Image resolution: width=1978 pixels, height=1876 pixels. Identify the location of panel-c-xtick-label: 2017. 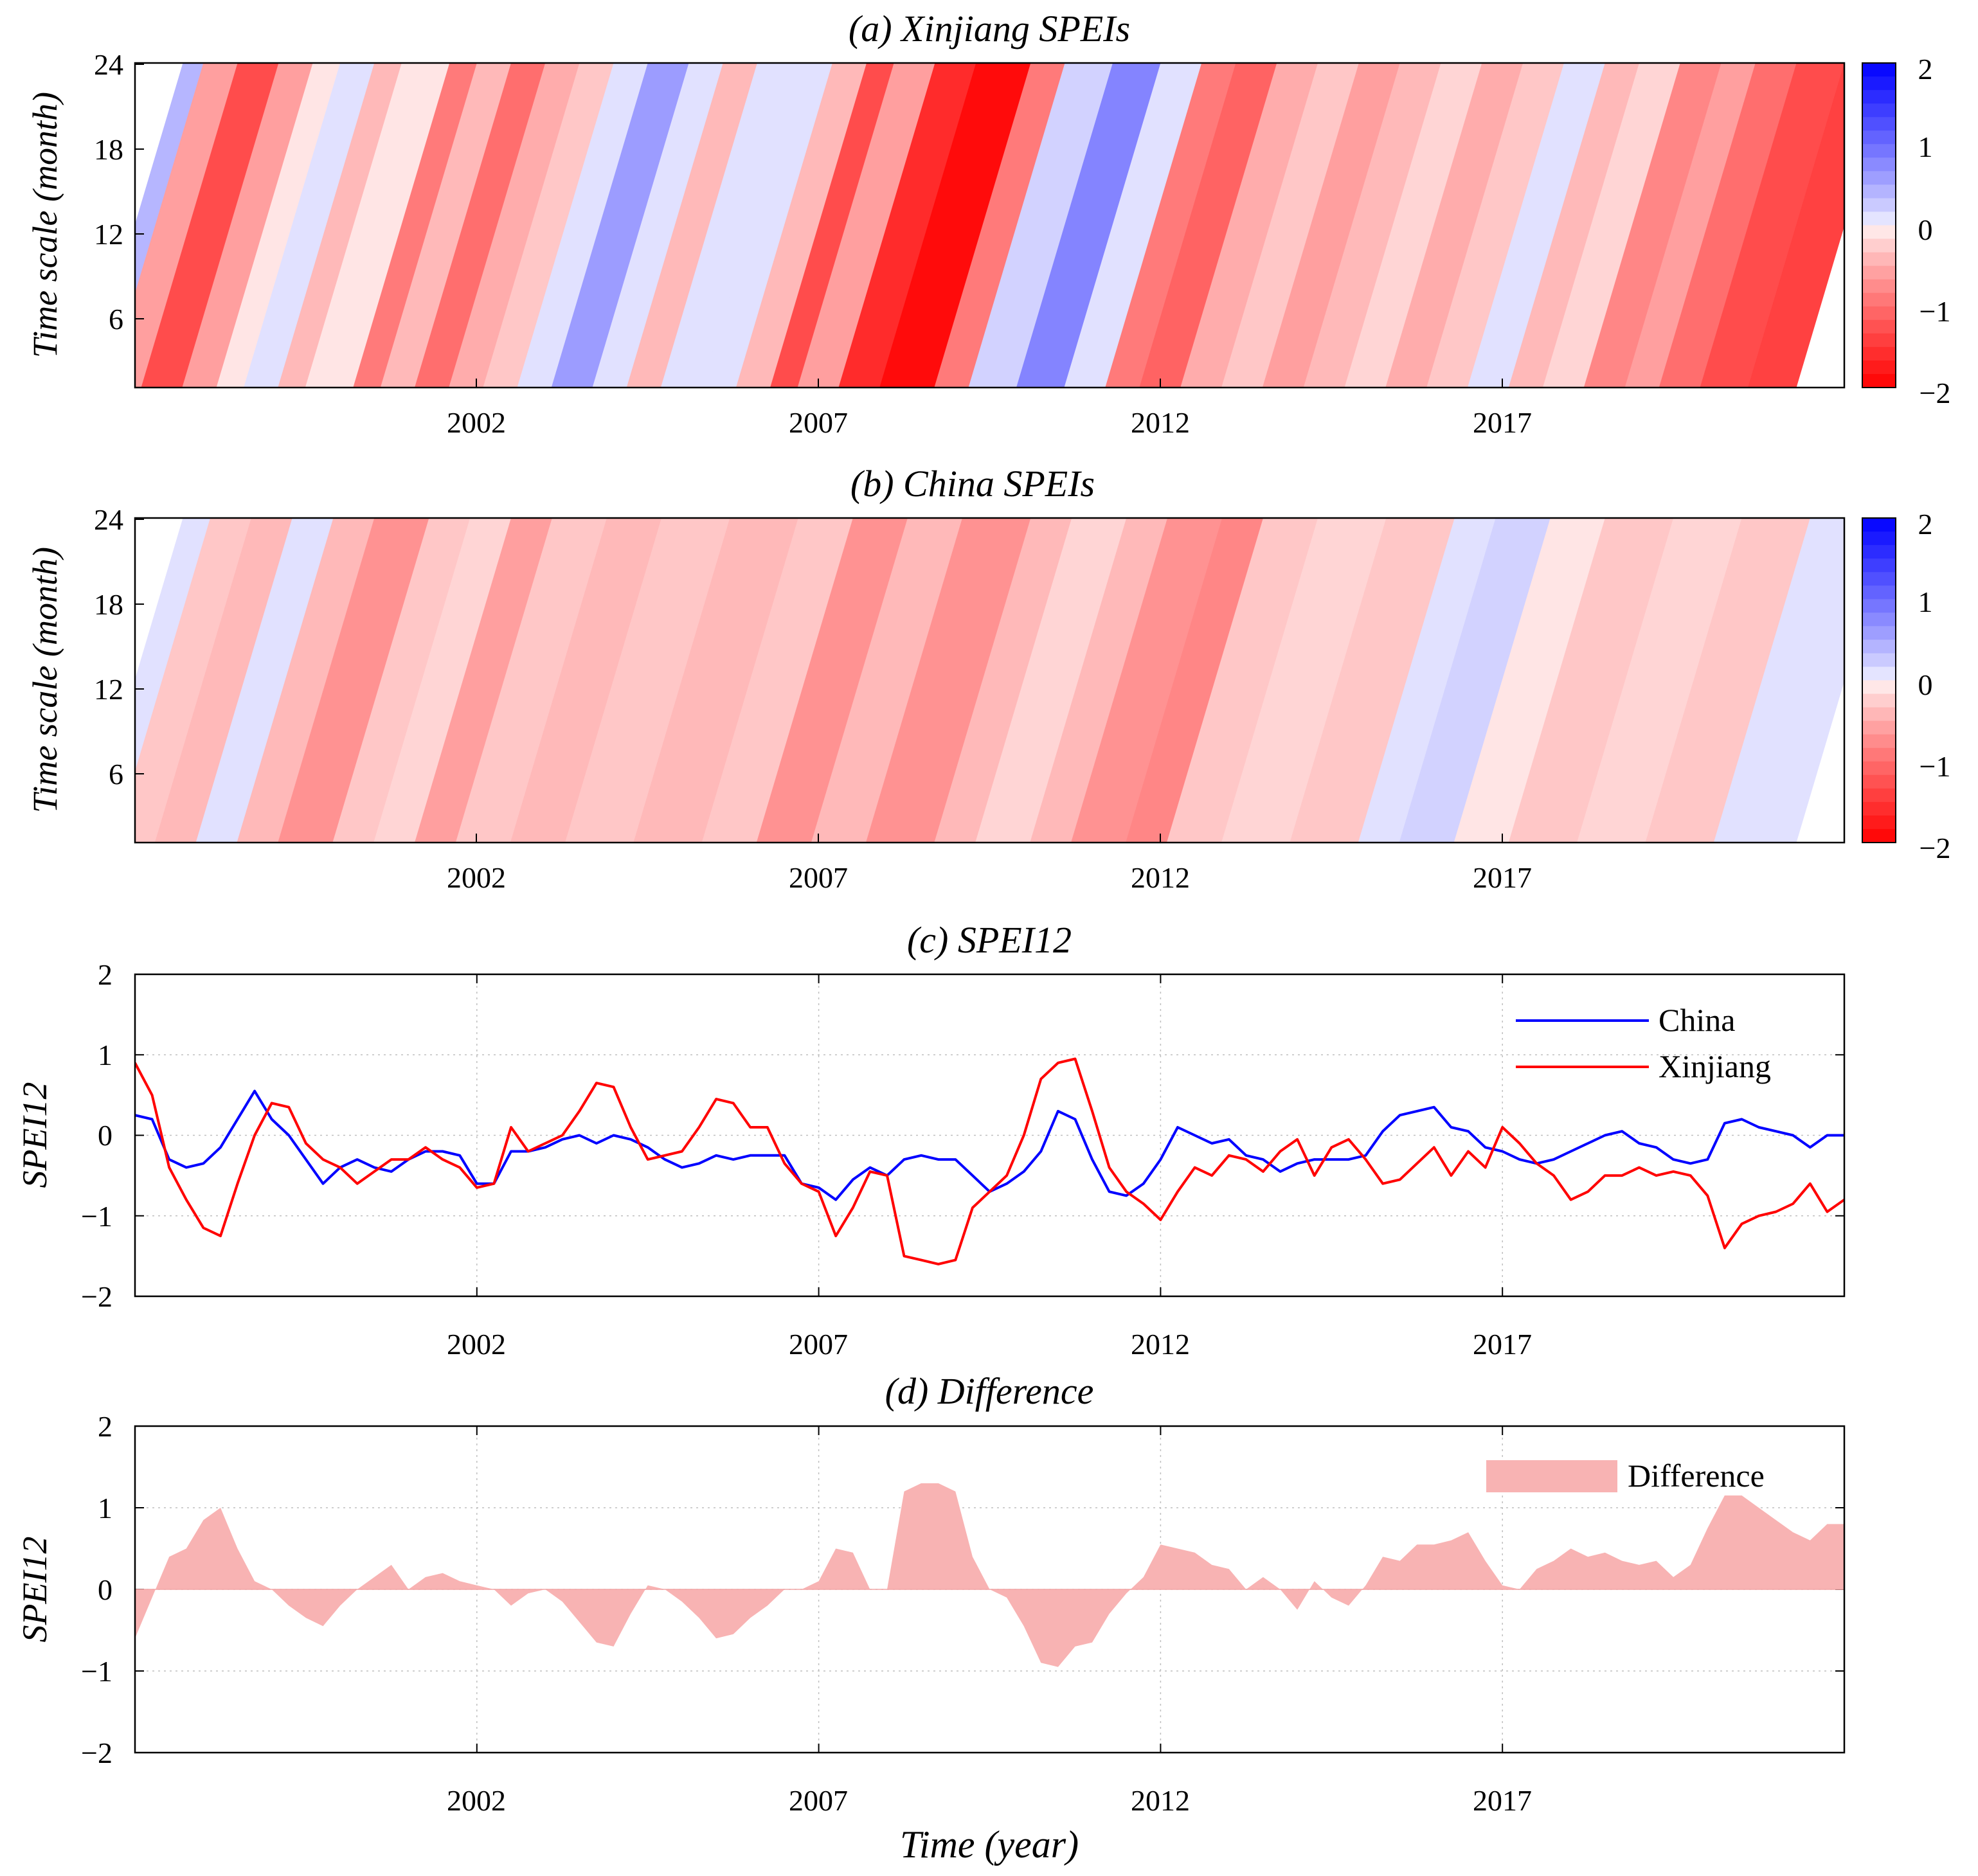
(1502, 1345).